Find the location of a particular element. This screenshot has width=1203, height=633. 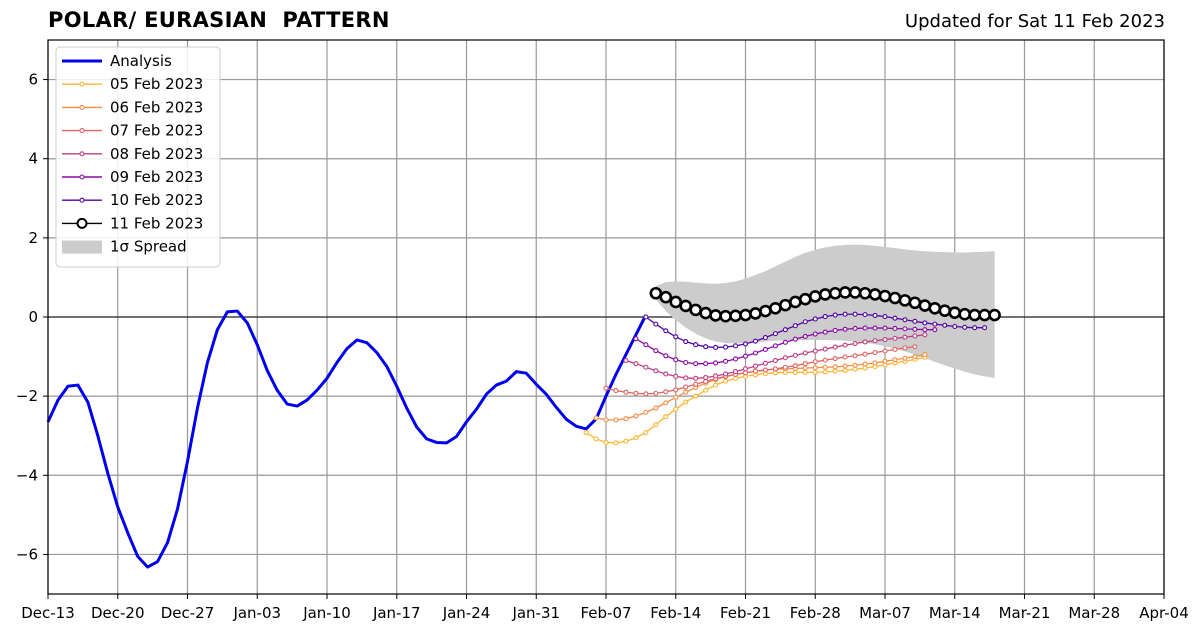

x-tick-label: Feb-28 is located at coordinates (815, 613).